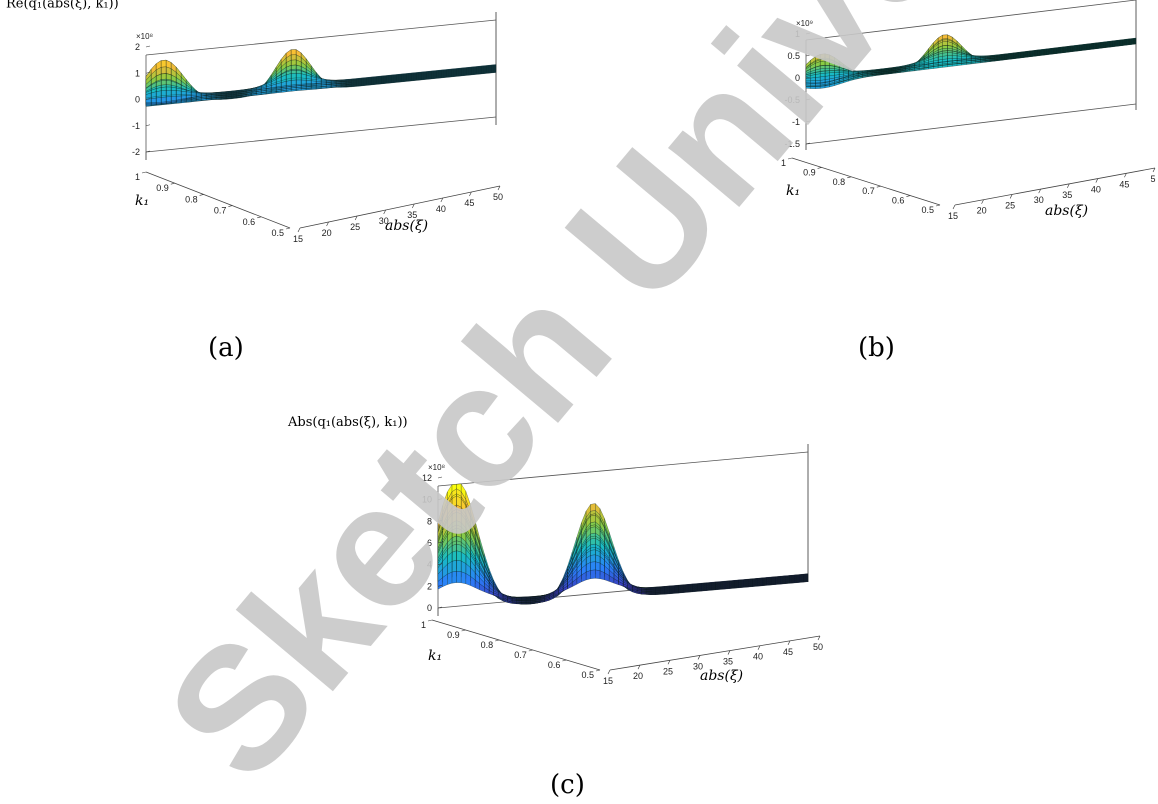 The image size is (1158, 804). Describe the element at coordinates (469, 203) in the screenshot. I see `x-tick-label: 45` at that location.